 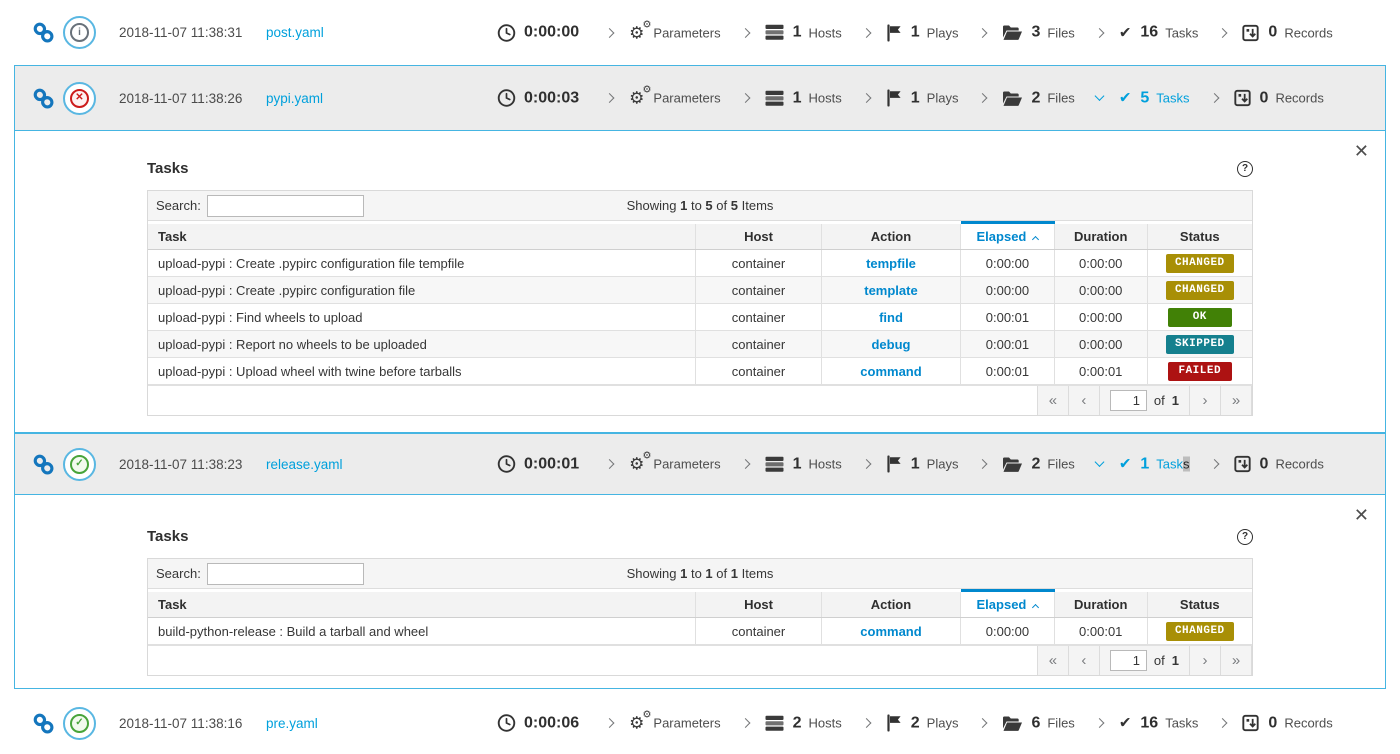 What do you see at coordinates (304, 464) in the screenshot?
I see `playbook-link: release.yaml` at bounding box center [304, 464].